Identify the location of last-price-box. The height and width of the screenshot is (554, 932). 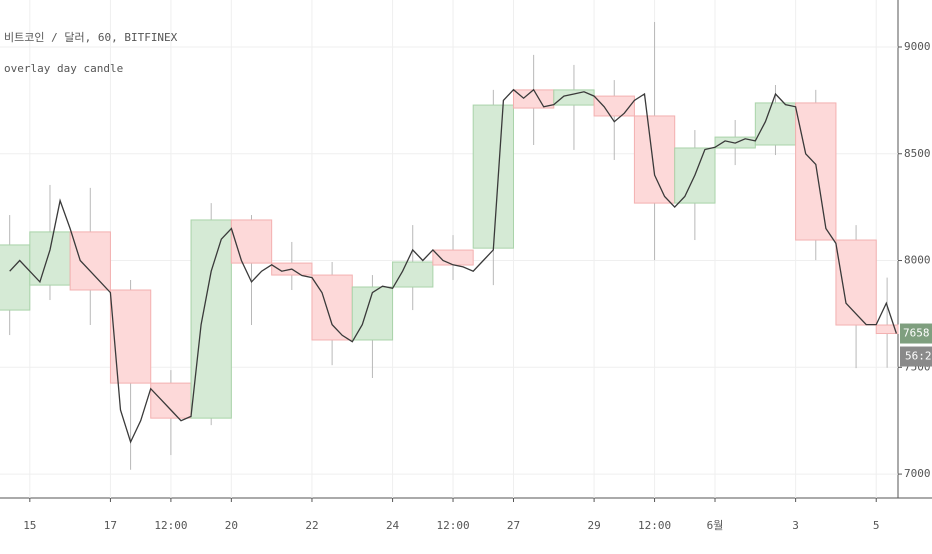
(916, 333).